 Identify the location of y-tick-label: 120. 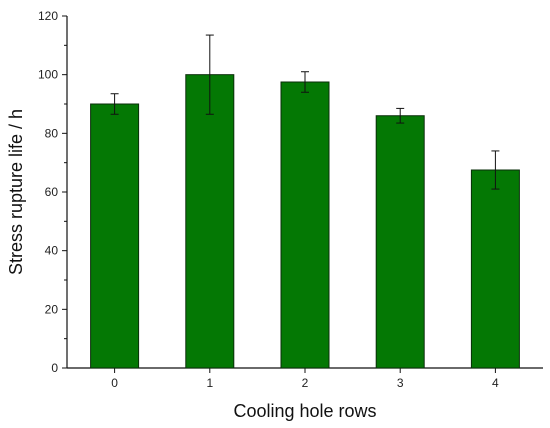
(48, 16).